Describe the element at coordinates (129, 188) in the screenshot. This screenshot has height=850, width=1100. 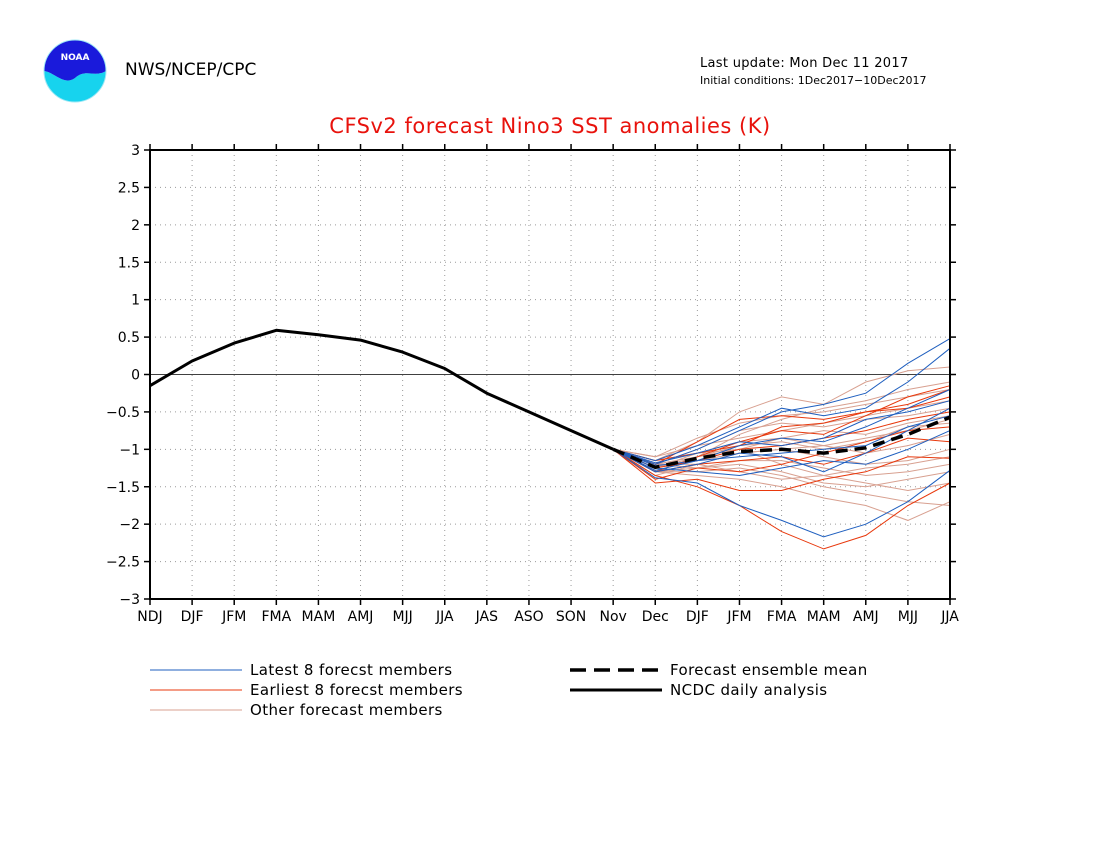
I see `y-tick-label: 2.5` at that location.